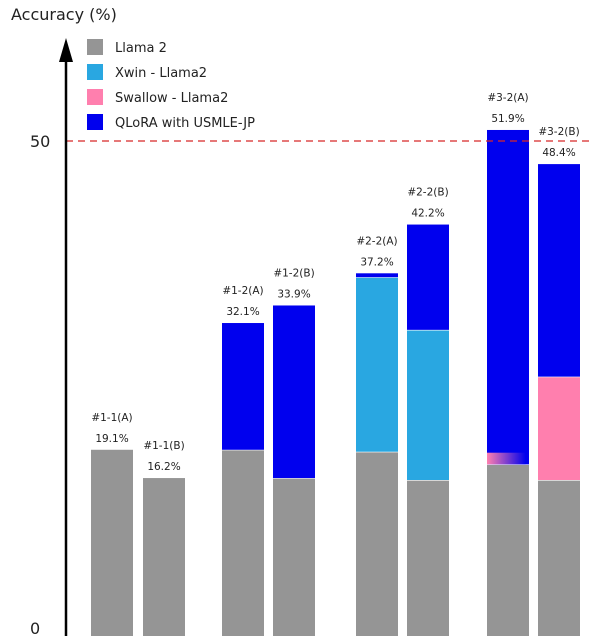 The image size is (592, 639). What do you see at coordinates (111, 439) in the screenshot?
I see `bar-value-label: 19.1%` at bounding box center [111, 439].